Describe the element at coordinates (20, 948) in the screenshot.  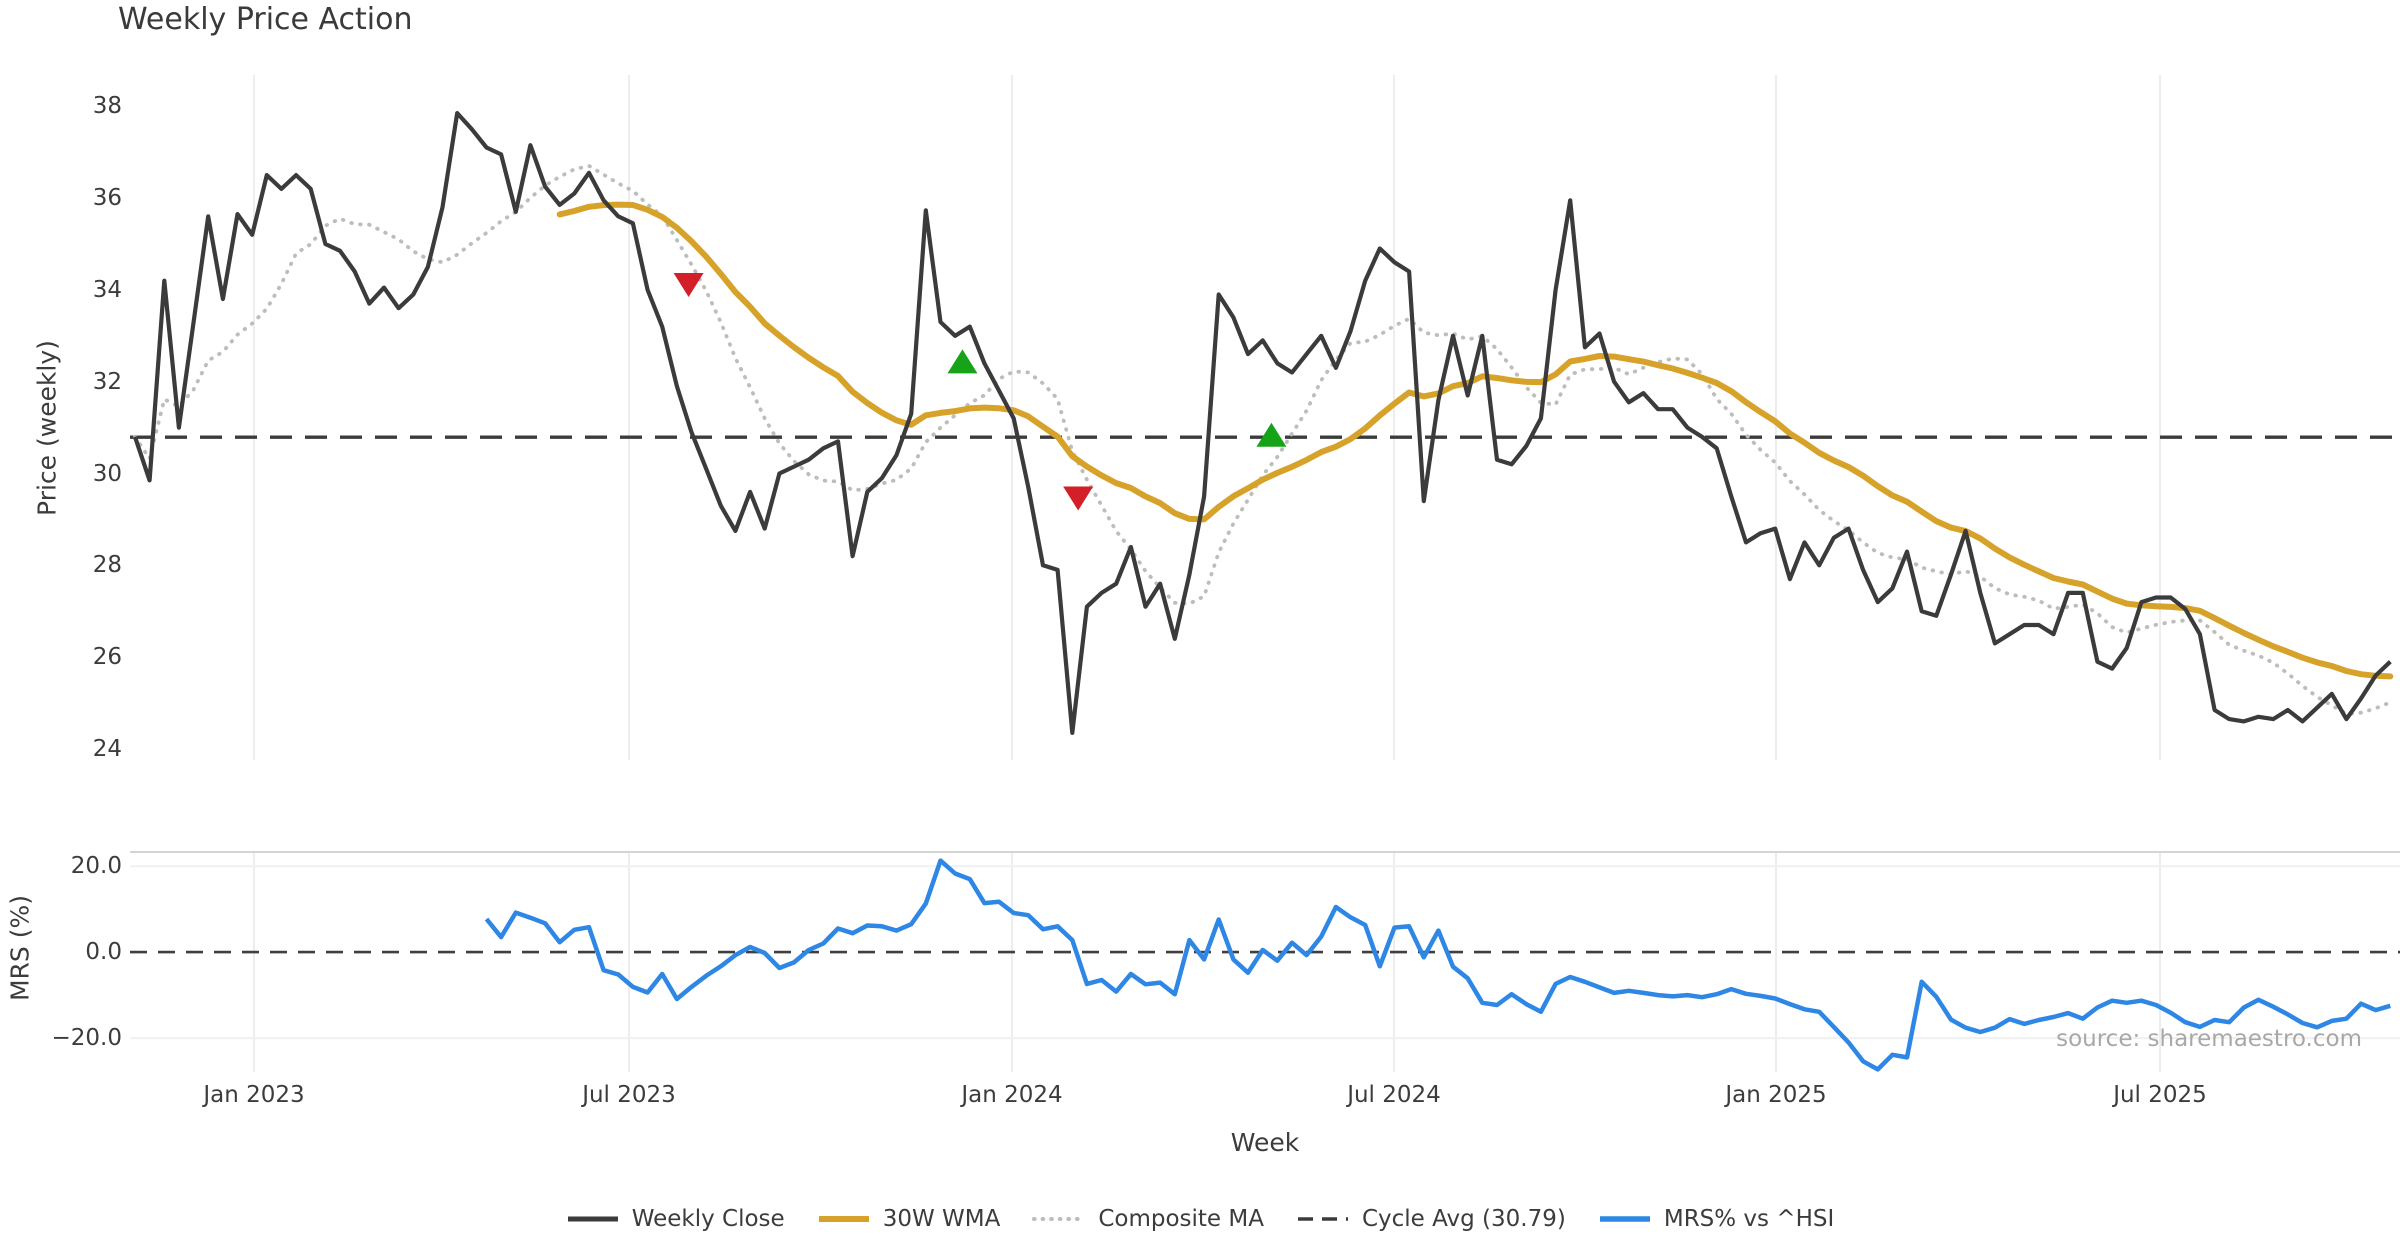
I see `mrs-axis-label: MRS (%)` at that location.